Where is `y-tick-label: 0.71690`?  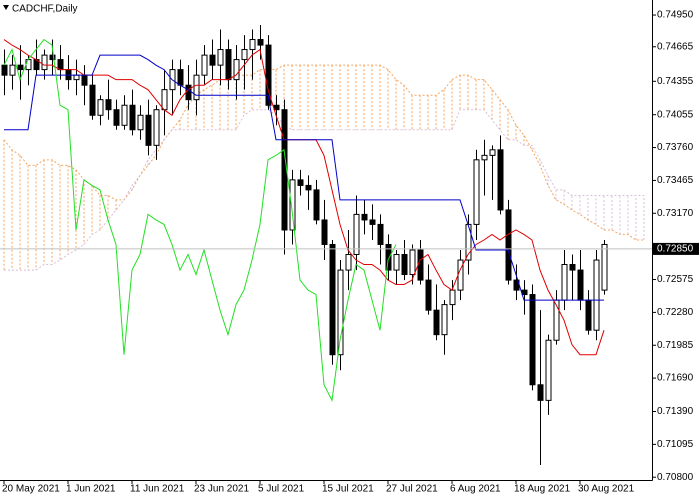
y-tick-label: 0.71690 is located at coordinates (675, 378).